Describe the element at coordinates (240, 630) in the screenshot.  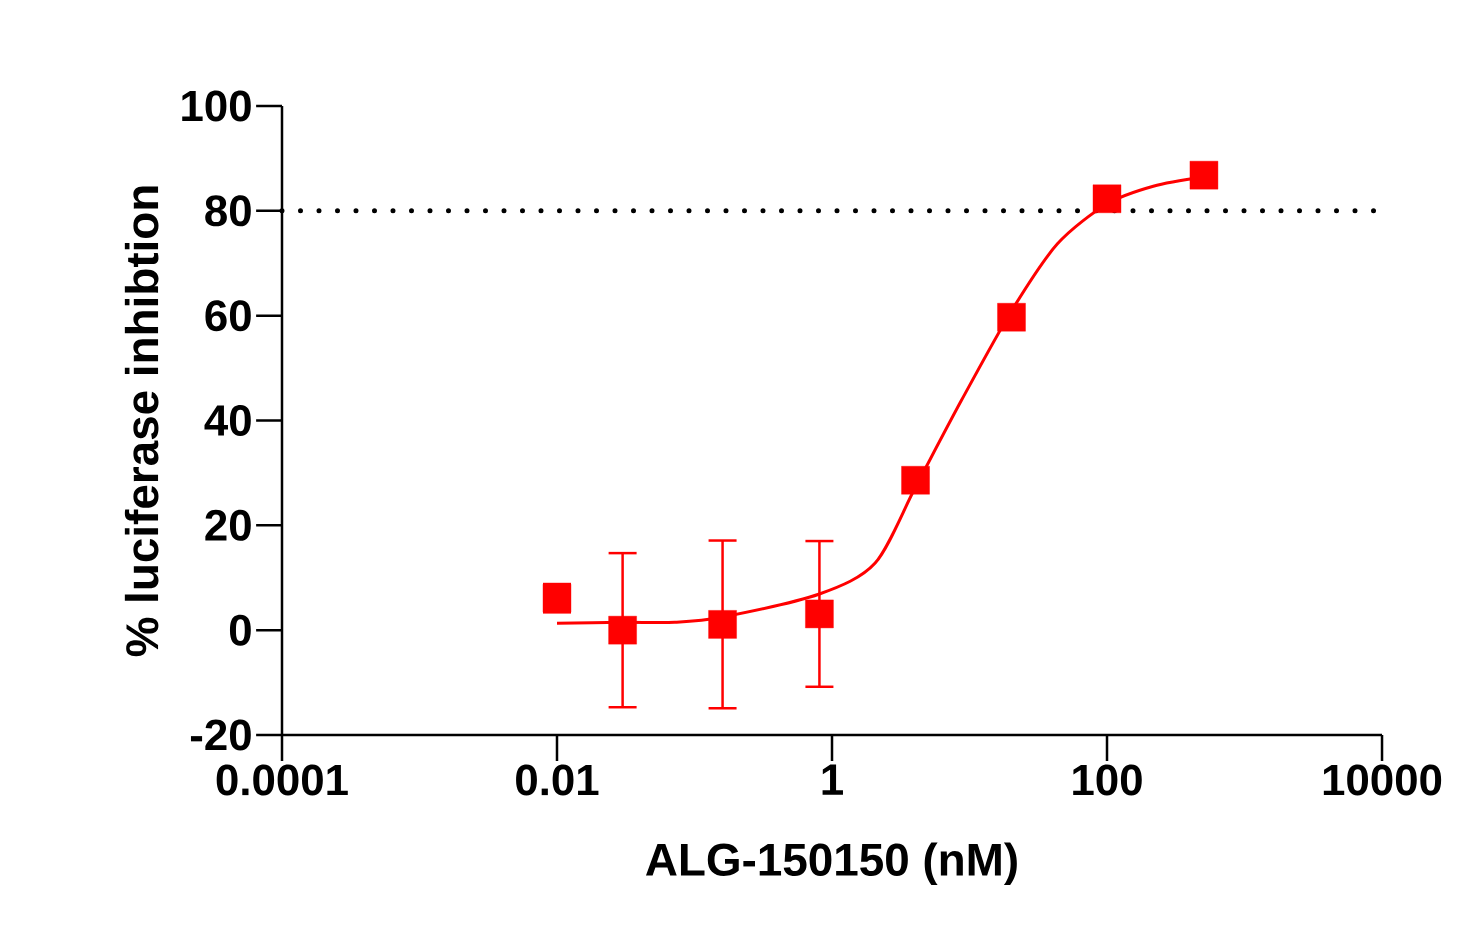
I see `y-tick-label: 0` at that location.